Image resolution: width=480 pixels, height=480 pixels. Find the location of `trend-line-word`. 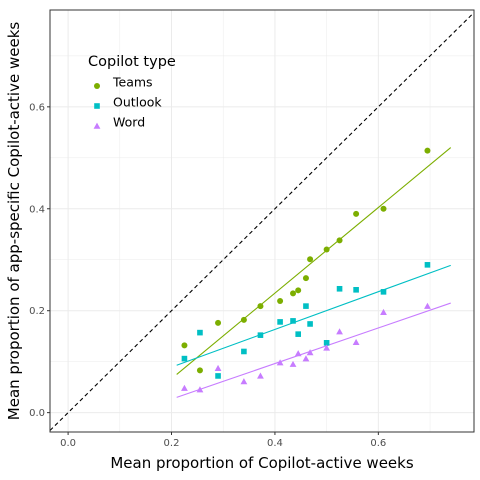

trend-line-word is located at coordinates (313, 350).